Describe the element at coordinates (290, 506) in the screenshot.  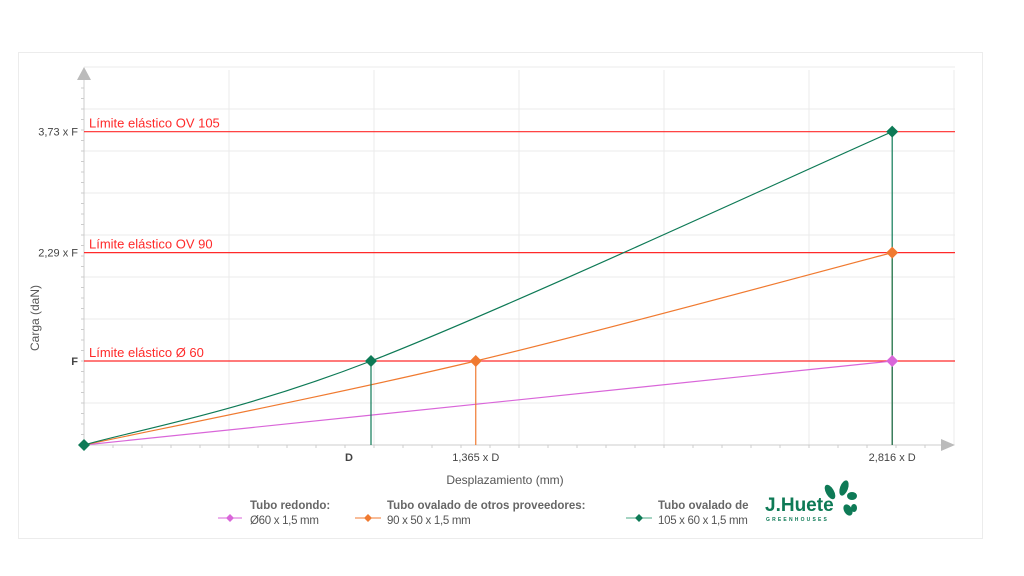
I see `legend-title: Tubo redondo:` at that location.